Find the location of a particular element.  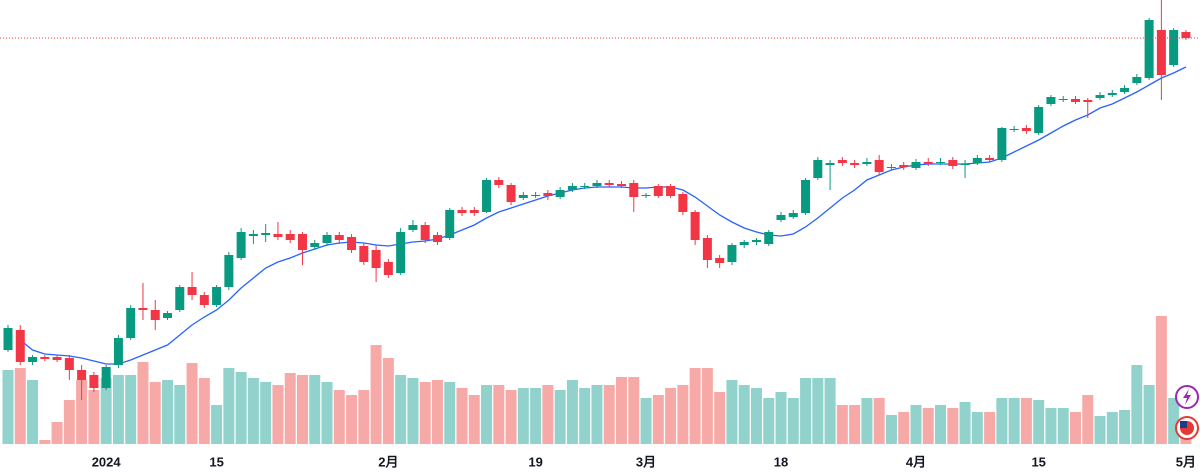

x-tick-label: 18 is located at coordinates (781, 461).